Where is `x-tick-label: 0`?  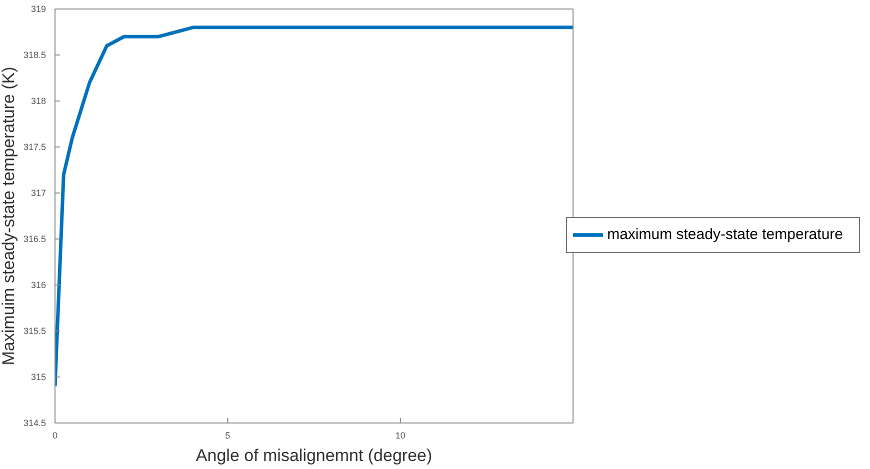 x-tick-label: 0 is located at coordinates (55, 435).